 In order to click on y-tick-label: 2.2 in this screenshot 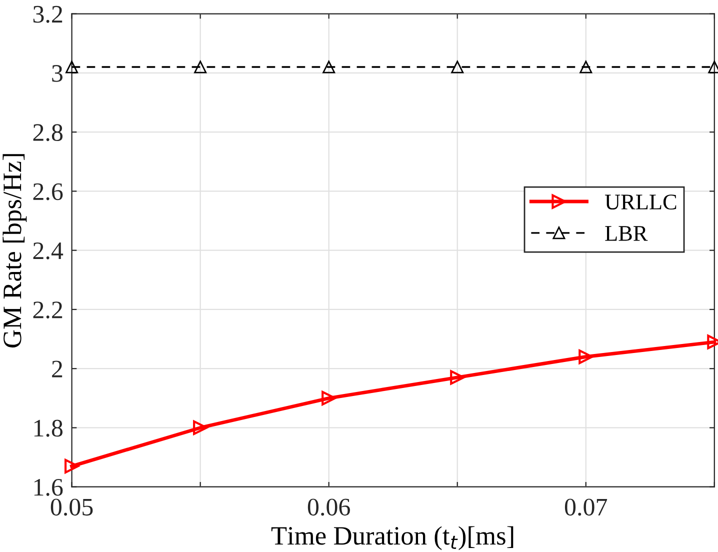, I will do `click(47, 310)`.